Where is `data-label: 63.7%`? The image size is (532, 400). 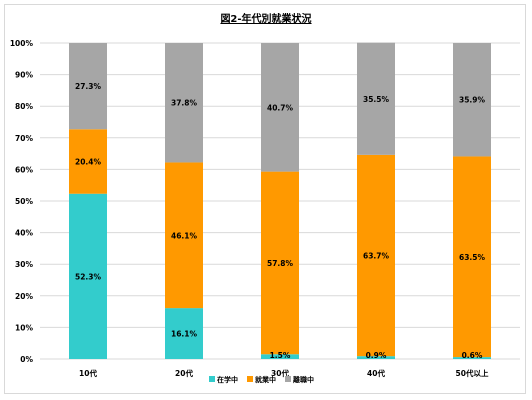 data-label: 63.7% is located at coordinates (376, 256).